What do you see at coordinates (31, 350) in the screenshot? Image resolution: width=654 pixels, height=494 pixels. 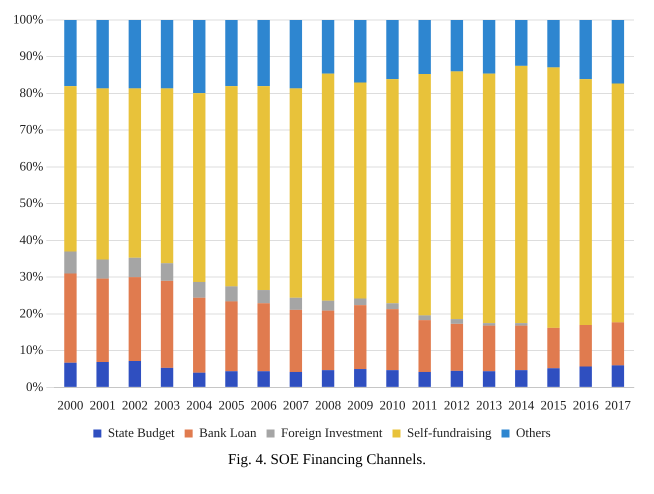 I see `y-tick-label: 10%` at bounding box center [31, 350].